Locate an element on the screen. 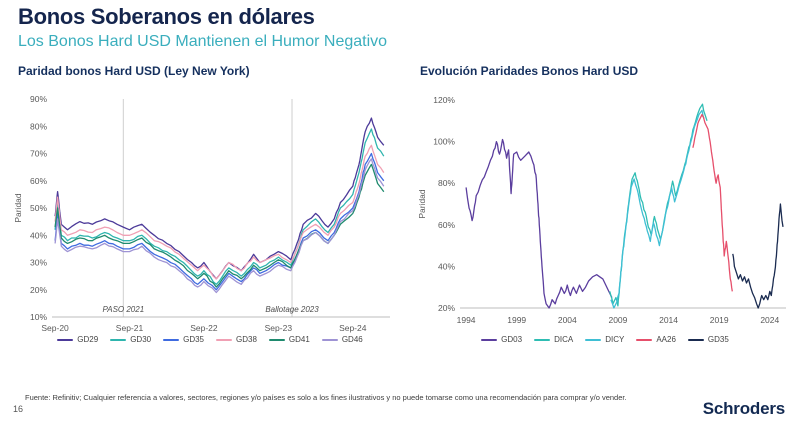 The height and width of the screenshot is (433, 800). legend-label-dica: DICA is located at coordinates (564, 339).